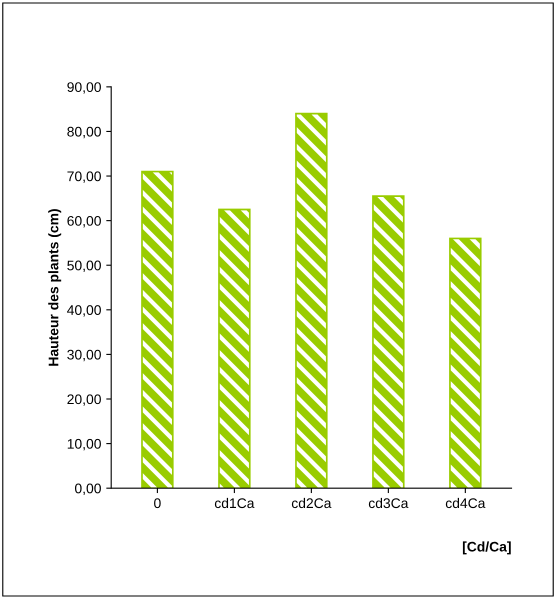 The width and height of the screenshot is (556, 599). Describe the element at coordinates (87, 489) in the screenshot. I see `y-tick-label: 0,00` at that location.